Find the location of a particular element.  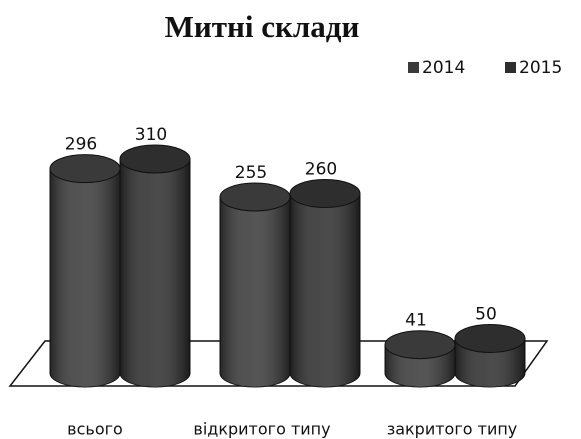

data-label: 310 is located at coordinates (151, 135).